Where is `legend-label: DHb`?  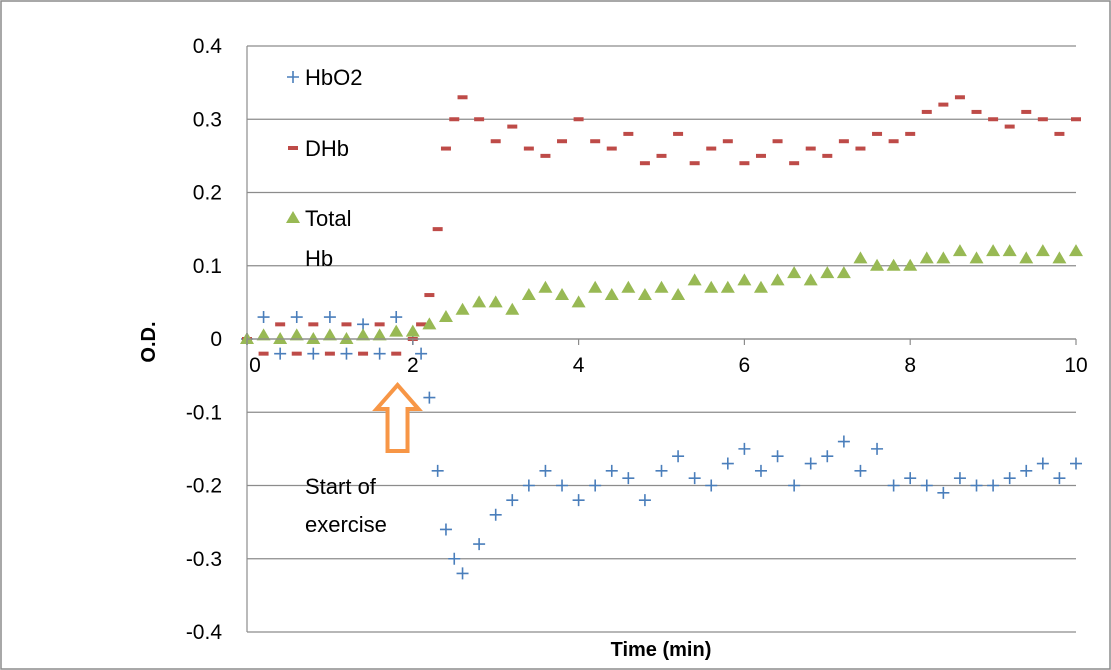
legend-label: DHb is located at coordinates (327, 148).